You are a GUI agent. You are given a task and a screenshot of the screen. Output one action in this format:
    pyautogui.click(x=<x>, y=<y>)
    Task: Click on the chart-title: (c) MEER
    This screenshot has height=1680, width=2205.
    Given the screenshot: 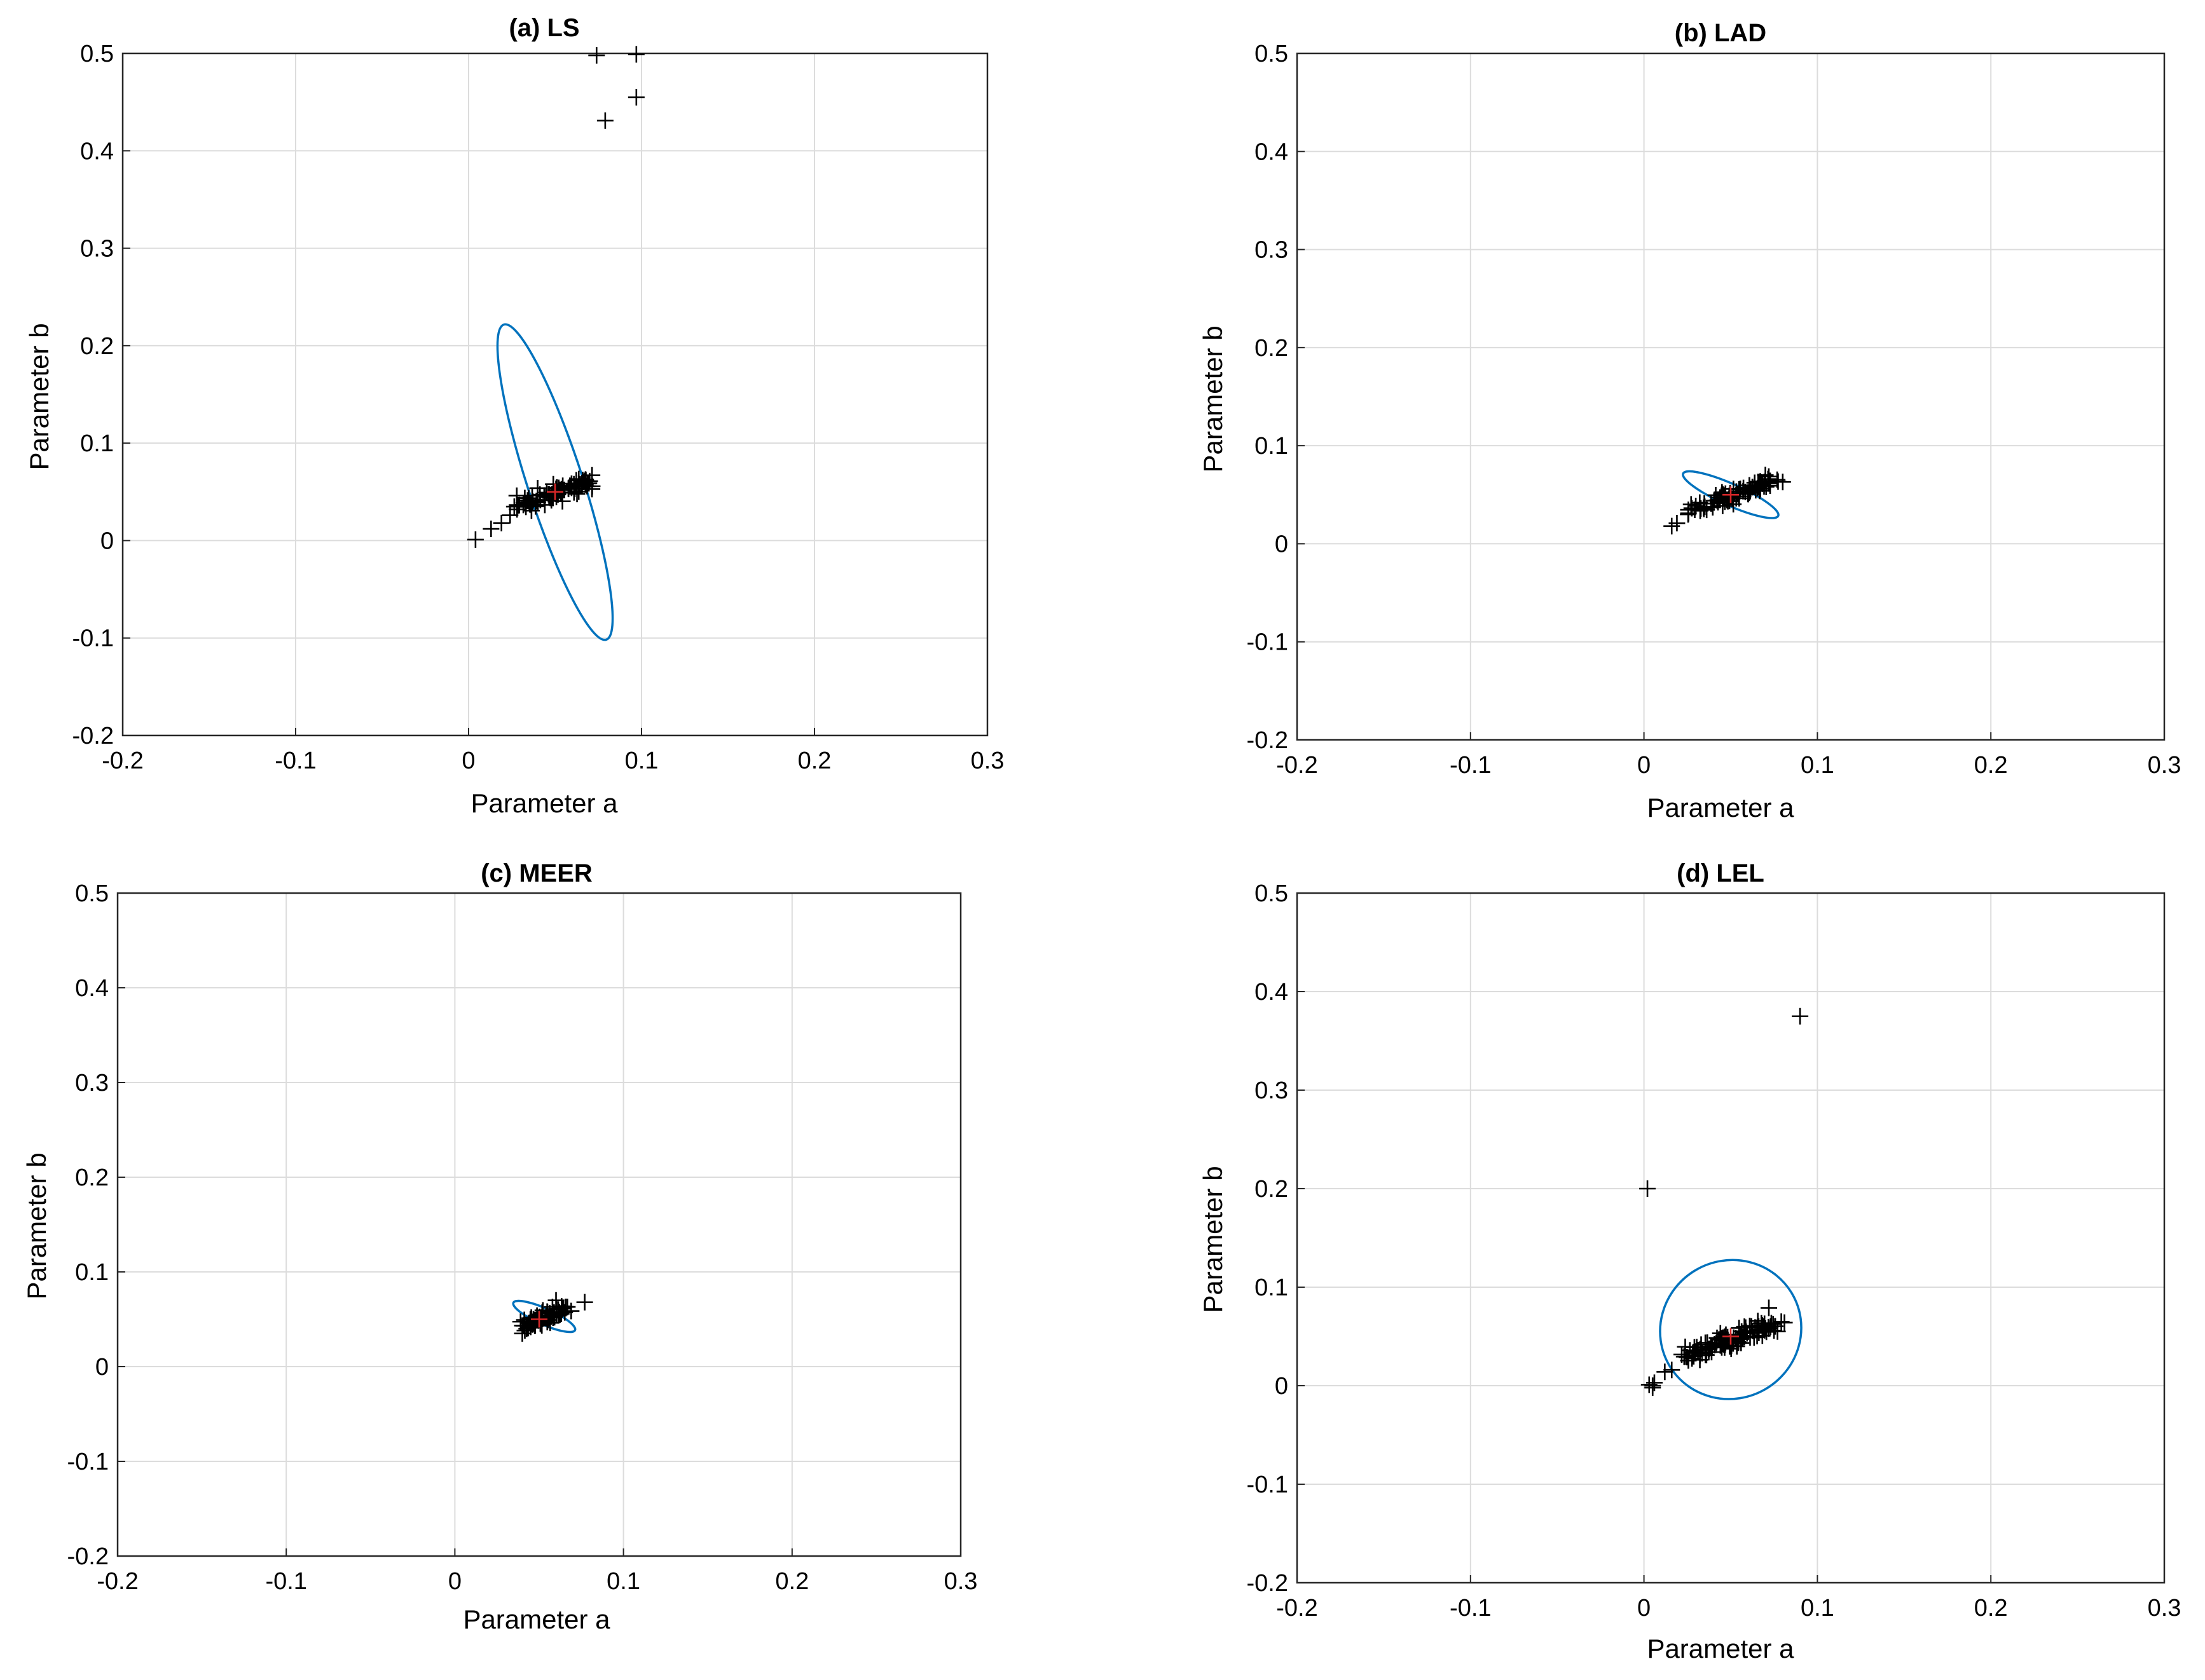 What is the action you would take?
    pyautogui.click(x=537, y=873)
    